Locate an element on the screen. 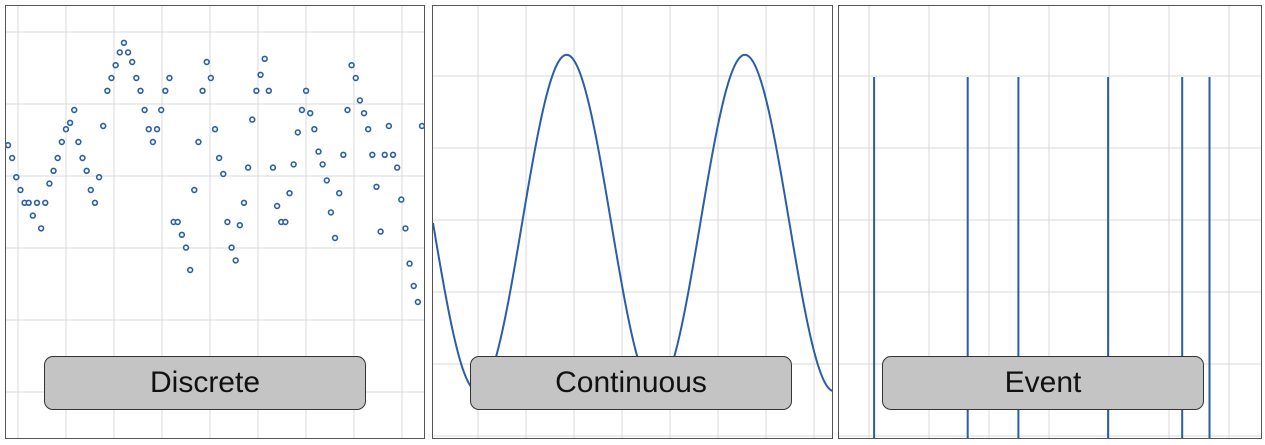 The image size is (1265, 445). event-label: Event is located at coordinates (1043, 383).